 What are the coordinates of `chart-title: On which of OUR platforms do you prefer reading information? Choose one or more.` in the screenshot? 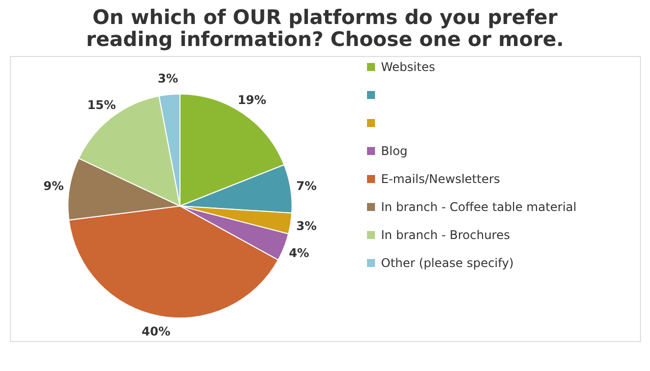 It's located at (325, 28).